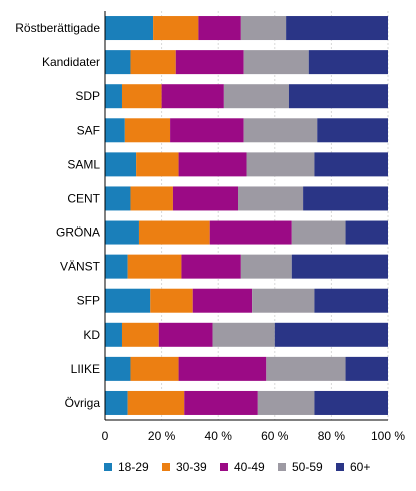 The width and height of the screenshot is (416, 491). What do you see at coordinates (83, 403) in the screenshot?
I see `category-label: Övriga` at bounding box center [83, 403].